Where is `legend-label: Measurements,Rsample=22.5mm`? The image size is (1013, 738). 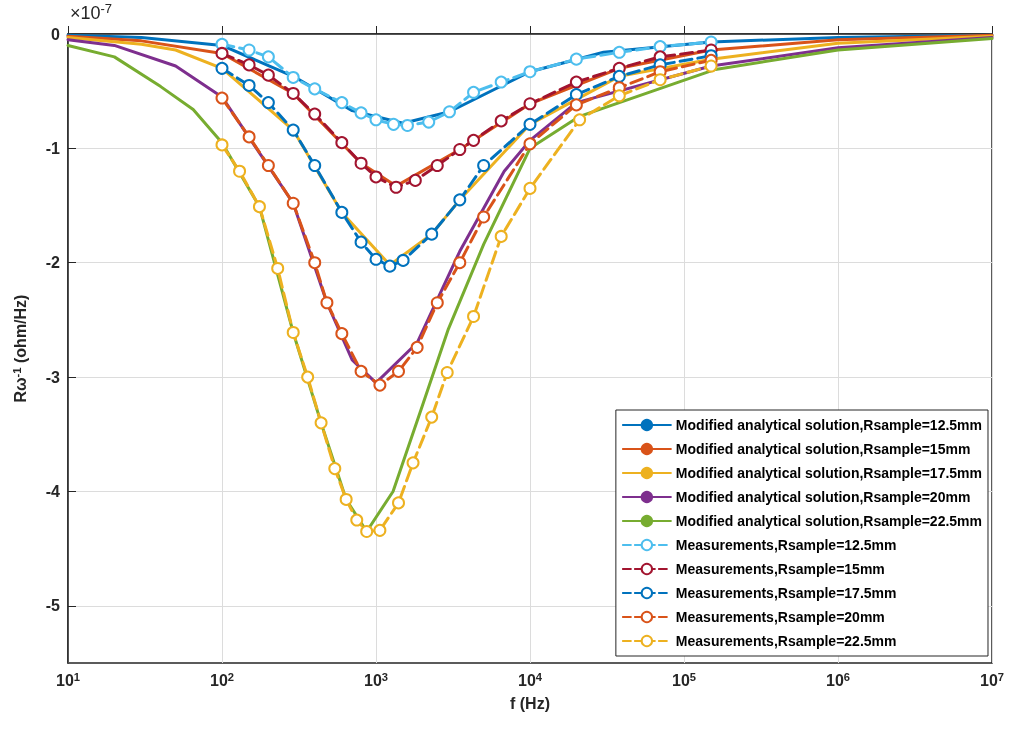 legend-label: Measurements,Rsample=22.5mm is located at coordinates (786, 641).